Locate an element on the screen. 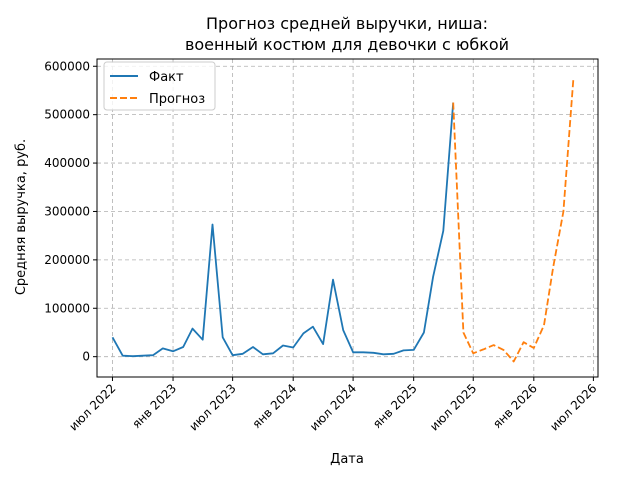  x-tick-label: янв 2024 is located at coordinates (274, 406).